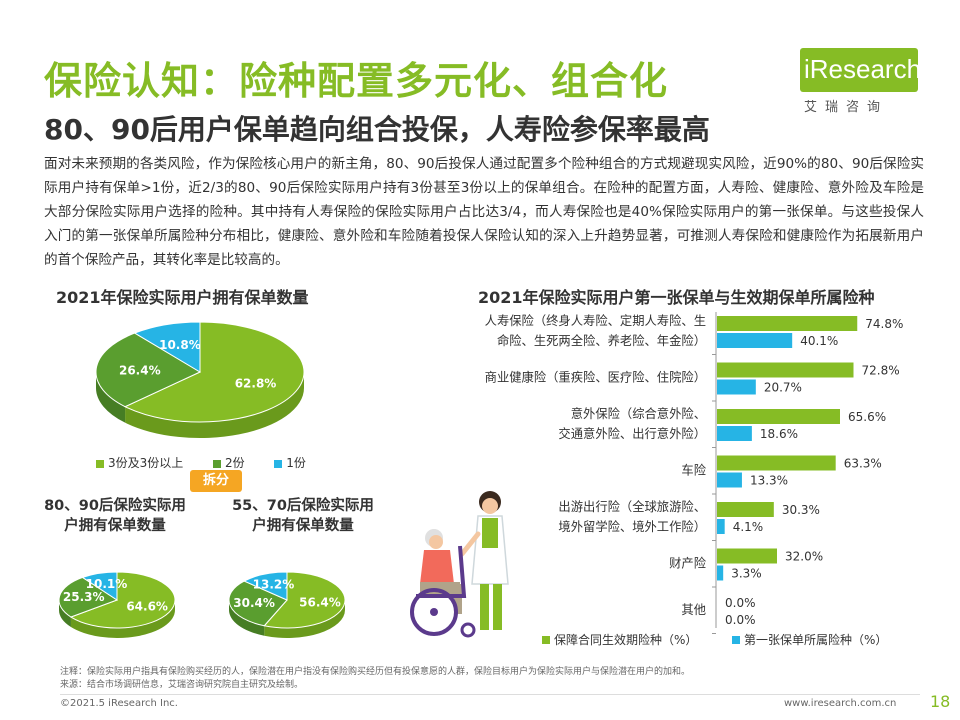 This screenshot has width=960, height=720. What do you see at coordinates (779, 434) in the screenshot?
I see `bar-value-label: 18.6%` at bounding box center [779, 434].